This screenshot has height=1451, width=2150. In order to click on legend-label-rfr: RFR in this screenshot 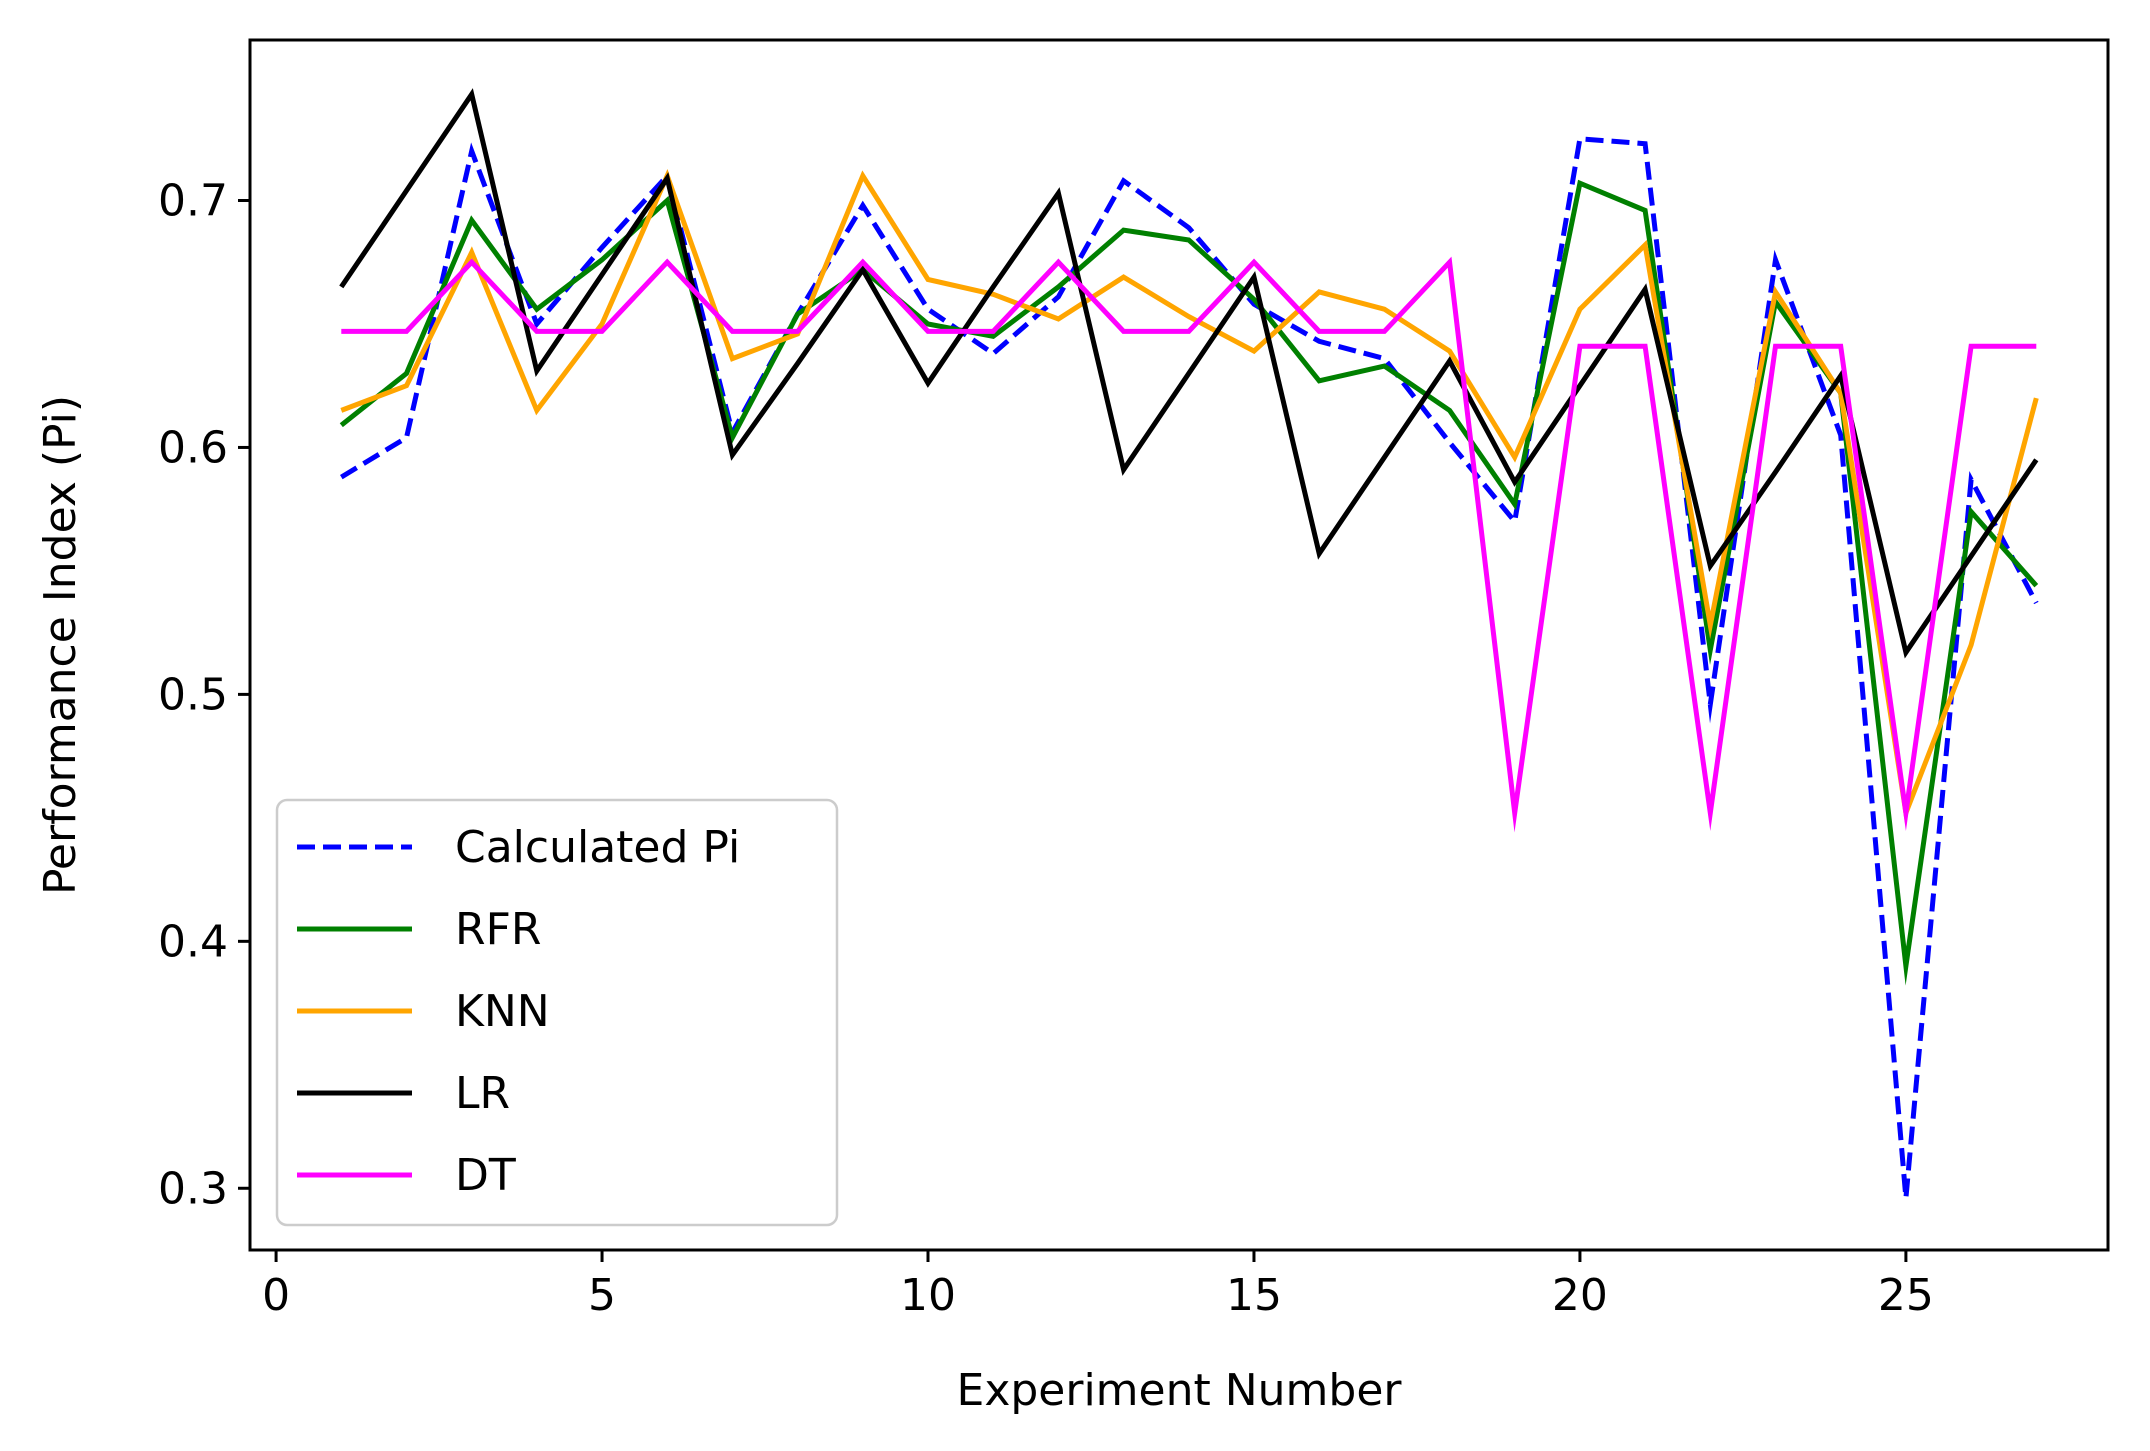, I will do `click(498, 929)`.